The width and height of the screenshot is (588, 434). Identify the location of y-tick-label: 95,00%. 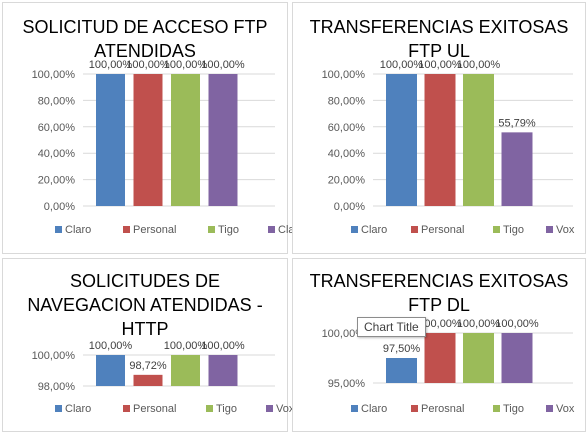
(347, 384).